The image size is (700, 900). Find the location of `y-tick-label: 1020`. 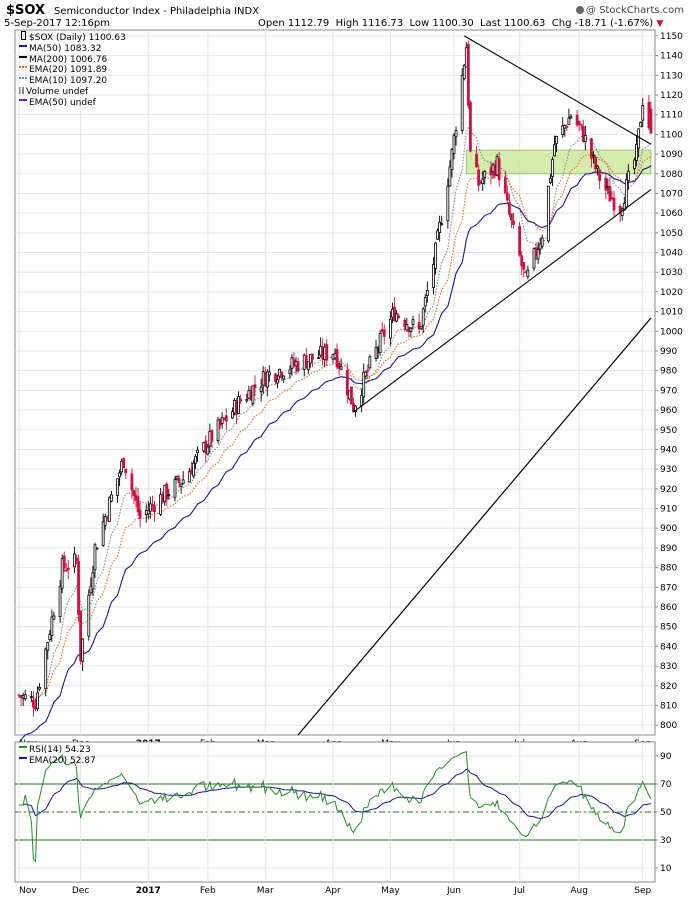

y-tick-label: 1020 is located at coordinates (671, 293).